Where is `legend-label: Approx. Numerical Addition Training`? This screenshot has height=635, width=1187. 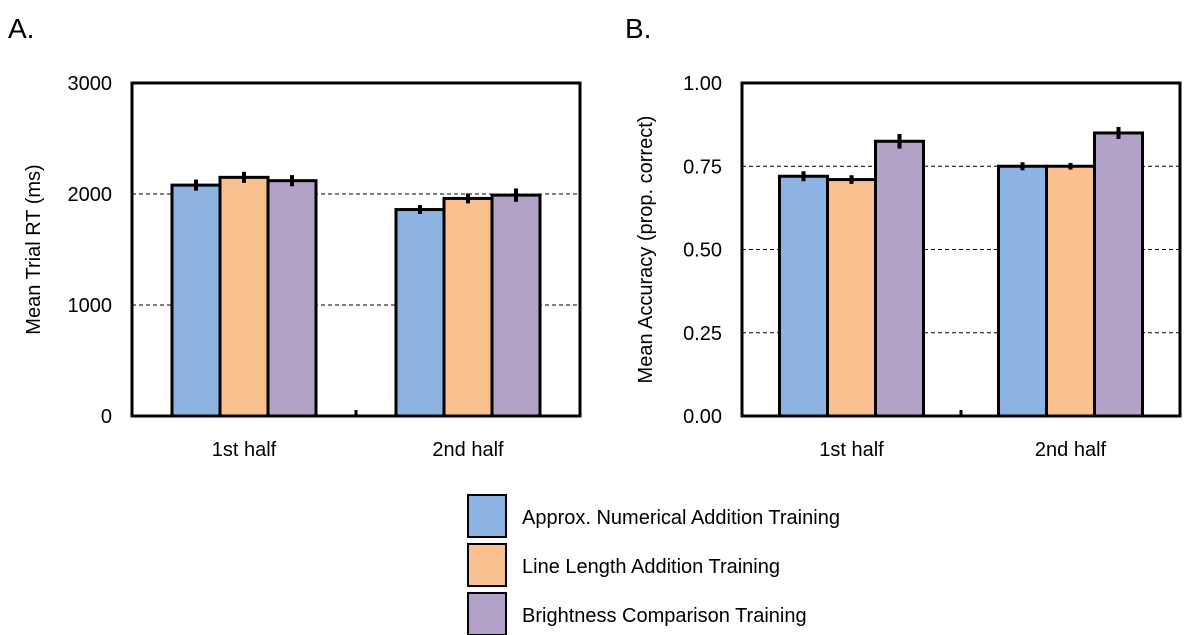 legend-label: Approx. Numerical Addition Training is located at coordinates (681, 518).